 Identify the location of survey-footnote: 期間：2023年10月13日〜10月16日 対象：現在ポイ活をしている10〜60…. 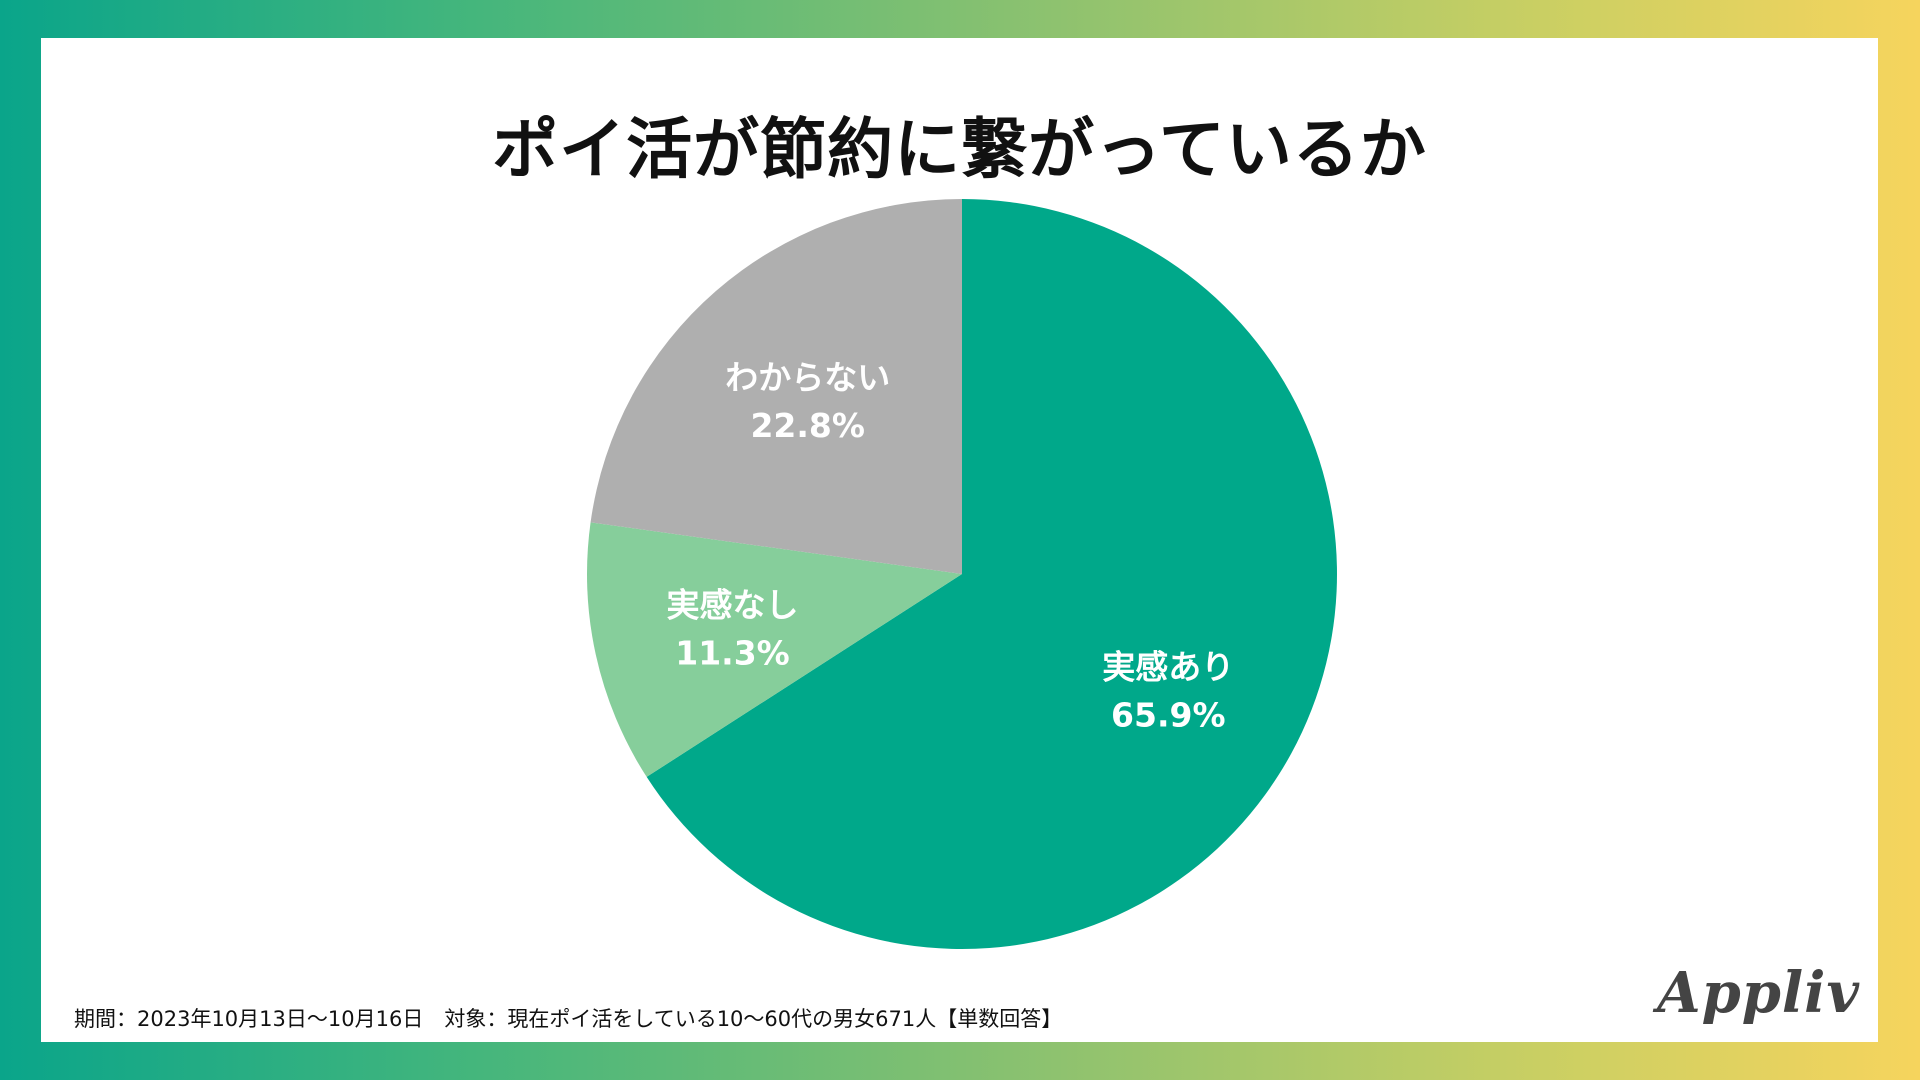
(568, 1019).